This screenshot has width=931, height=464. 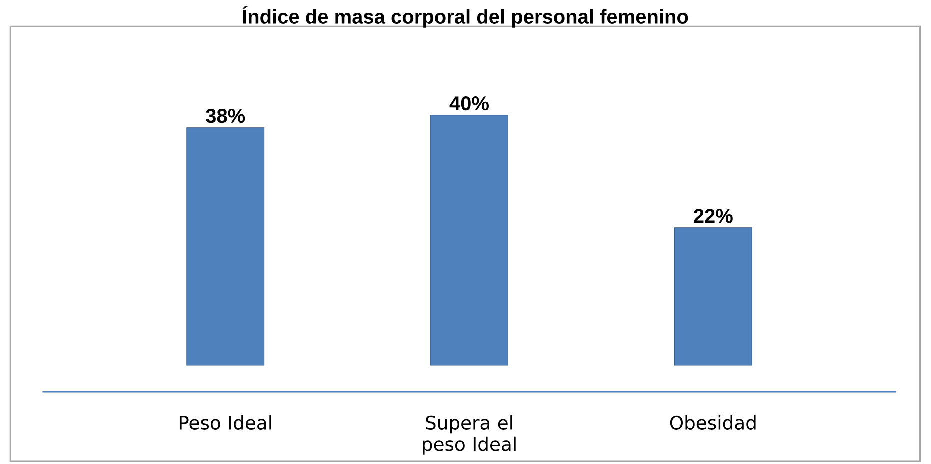 What do you see at coordinates (469, 435) in the screenshot?
I see `x-tick-label: Supera el peso Ideal` at bounding box center [469, 435].